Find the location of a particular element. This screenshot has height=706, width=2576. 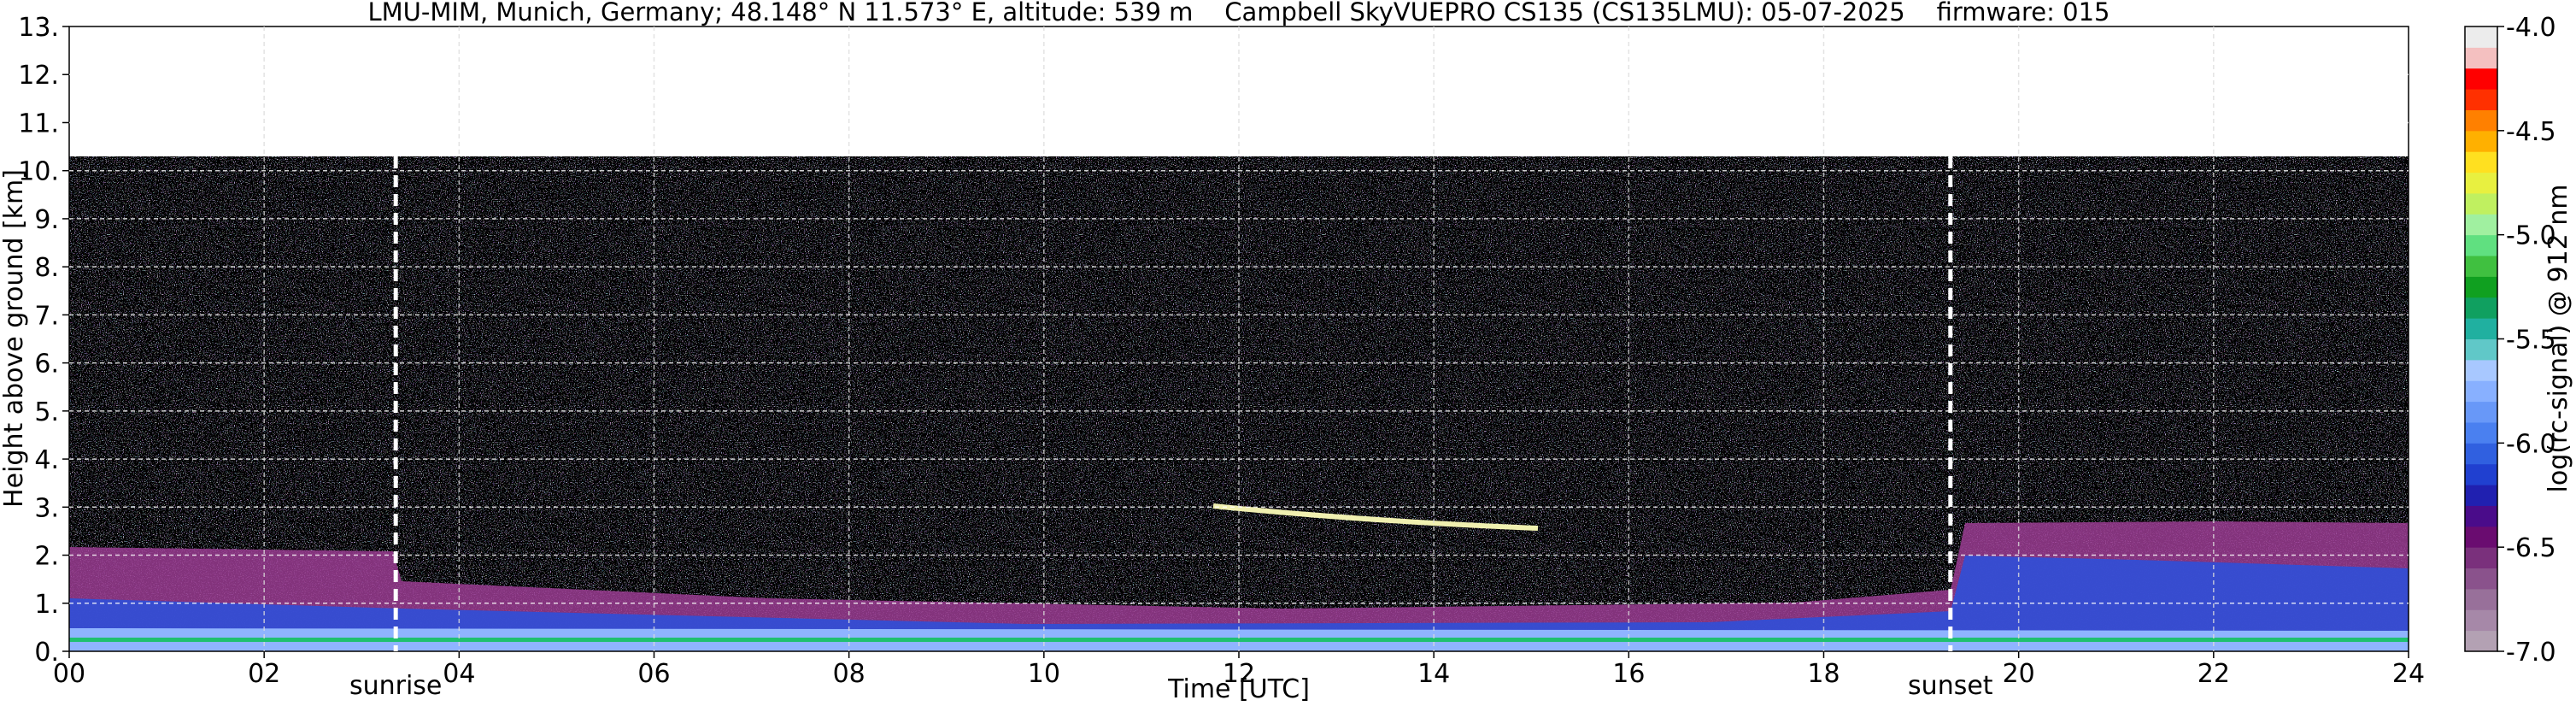

colorbar-tick-label: -5.0 is located at coordinates (2531, 236).